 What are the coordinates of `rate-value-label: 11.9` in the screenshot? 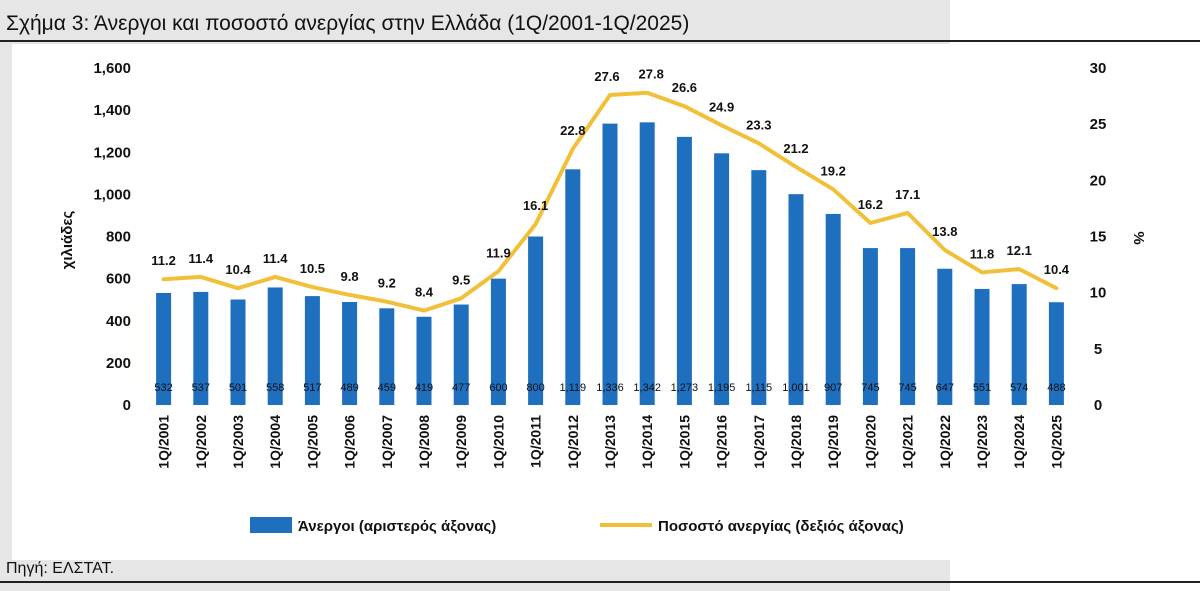 It's located at (498, 252).